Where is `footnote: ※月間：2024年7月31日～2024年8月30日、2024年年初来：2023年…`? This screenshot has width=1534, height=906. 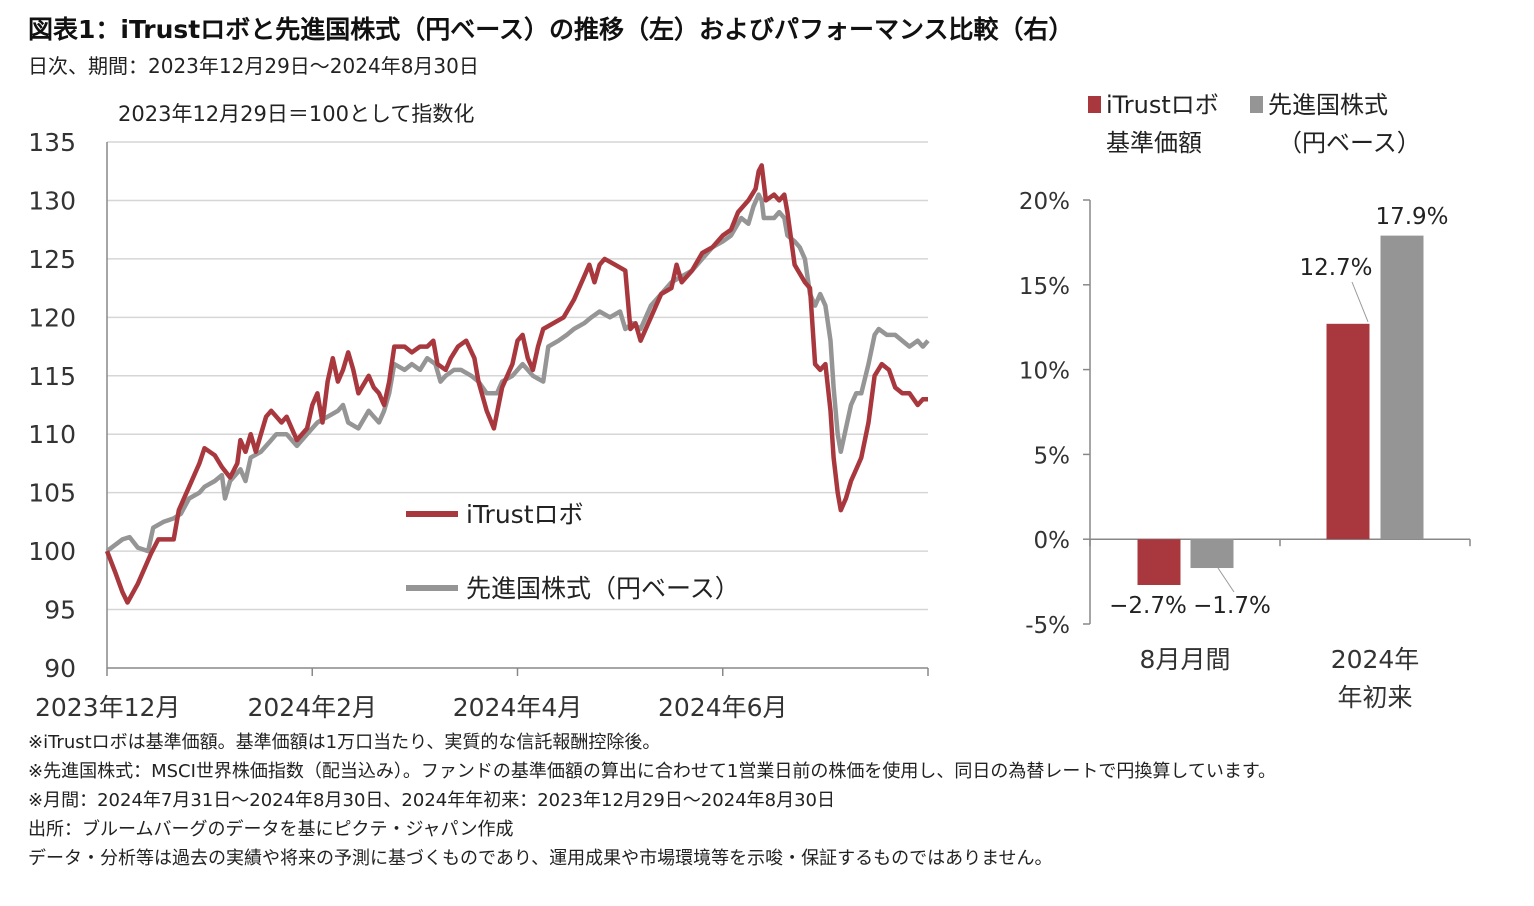
footnote: ※月間：2024年7月31日～2024年8月30日、2024年年初来：2023年… is located at coordinates (432, 800).